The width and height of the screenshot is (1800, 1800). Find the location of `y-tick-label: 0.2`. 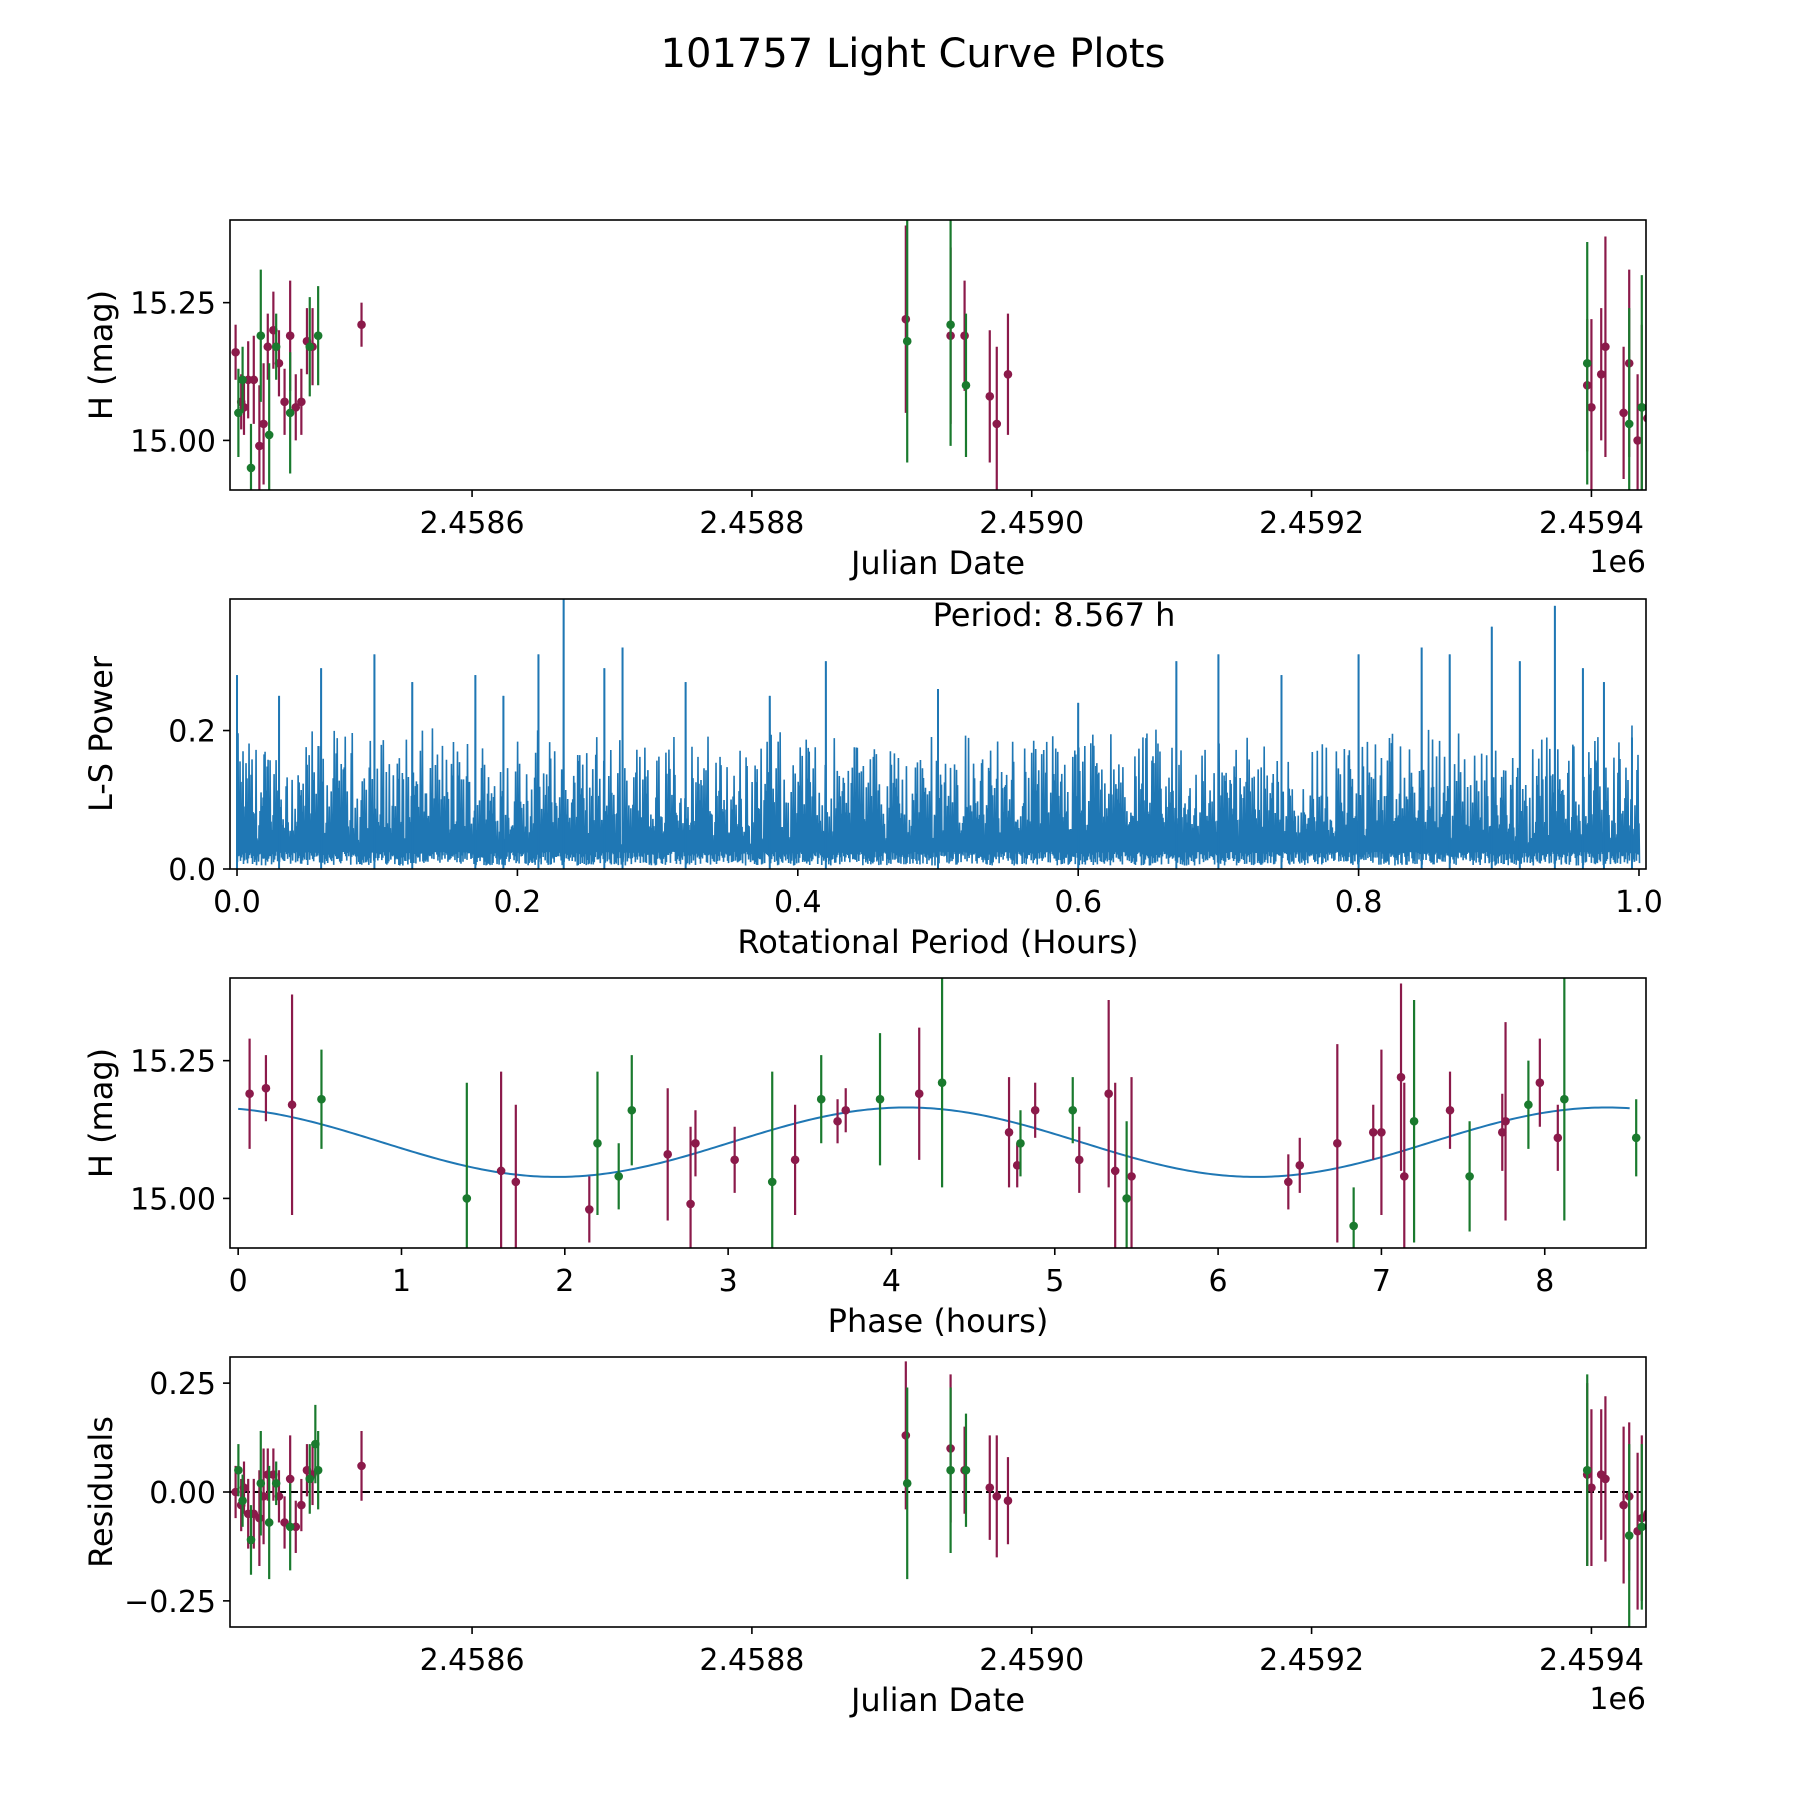

y-tick-label: 0.2 is located at coordinates (192, 732).